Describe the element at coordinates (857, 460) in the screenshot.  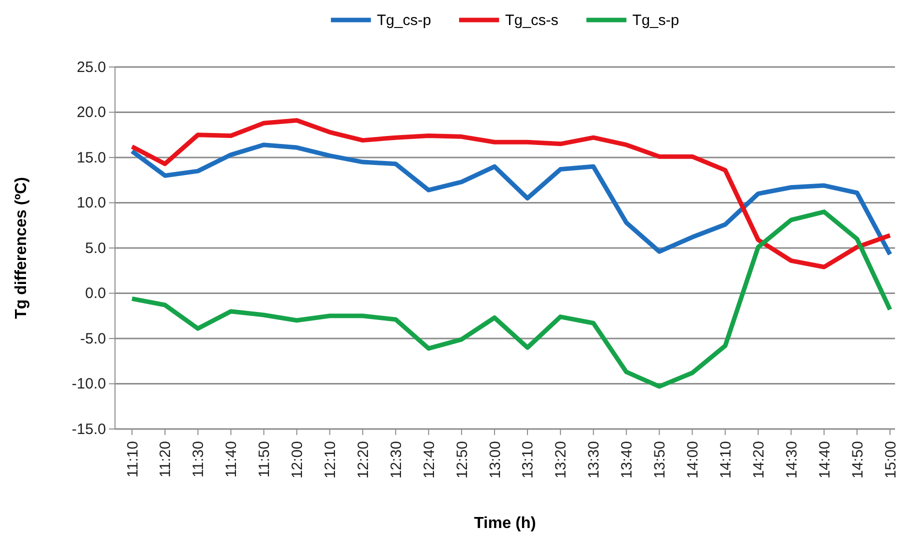
I see `x-tick-label: 14:50` at that location.